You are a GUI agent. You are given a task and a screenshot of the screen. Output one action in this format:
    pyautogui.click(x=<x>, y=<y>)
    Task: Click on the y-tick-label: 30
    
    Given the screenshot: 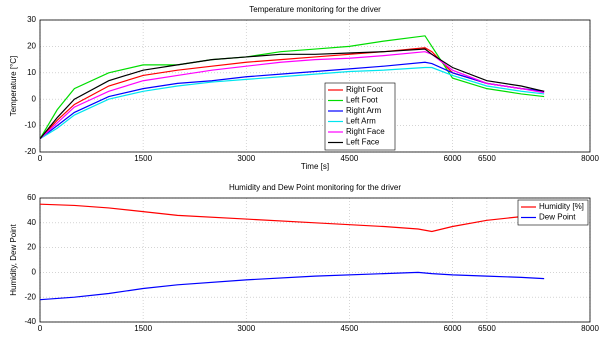 What is the action you would take?
    pyautogui.click(x=31, y=19)
    